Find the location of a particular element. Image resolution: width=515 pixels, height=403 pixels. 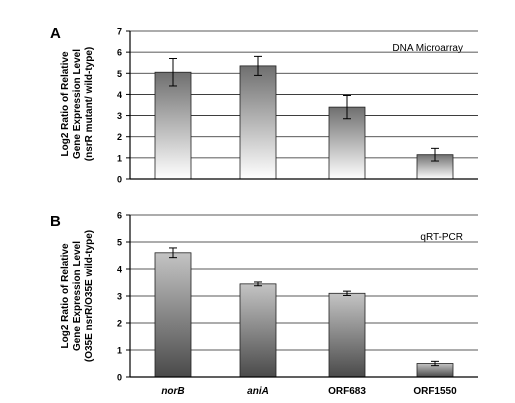

panel-b-ylabel-line-2: Gene Expression Level is located at coordinates (77, 296).